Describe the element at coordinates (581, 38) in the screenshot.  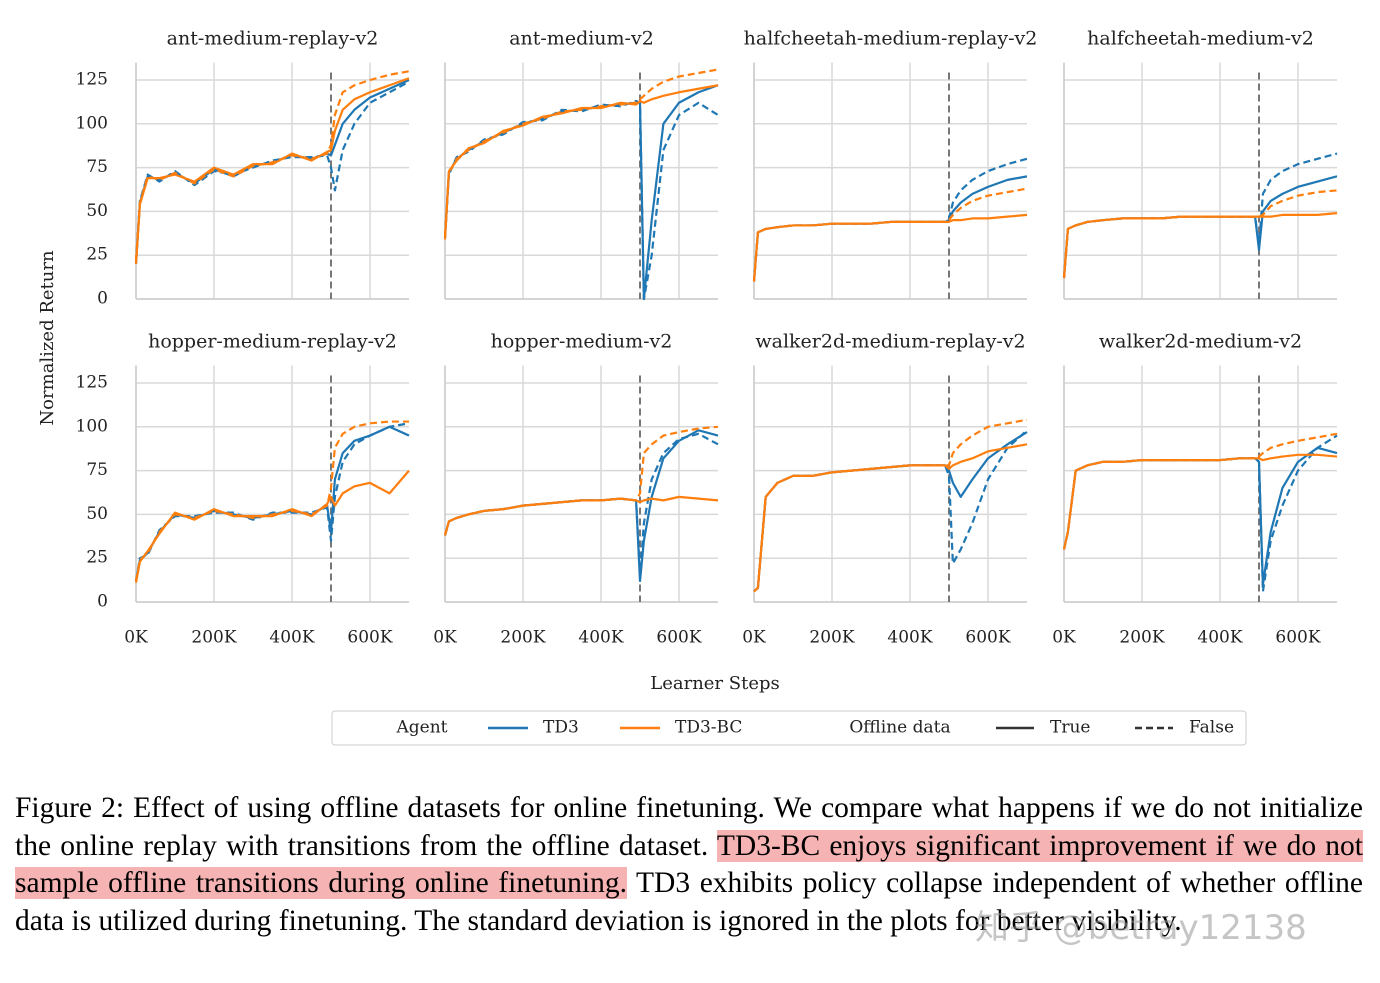
I see `chart-title: ant-medium-v2` at that location.